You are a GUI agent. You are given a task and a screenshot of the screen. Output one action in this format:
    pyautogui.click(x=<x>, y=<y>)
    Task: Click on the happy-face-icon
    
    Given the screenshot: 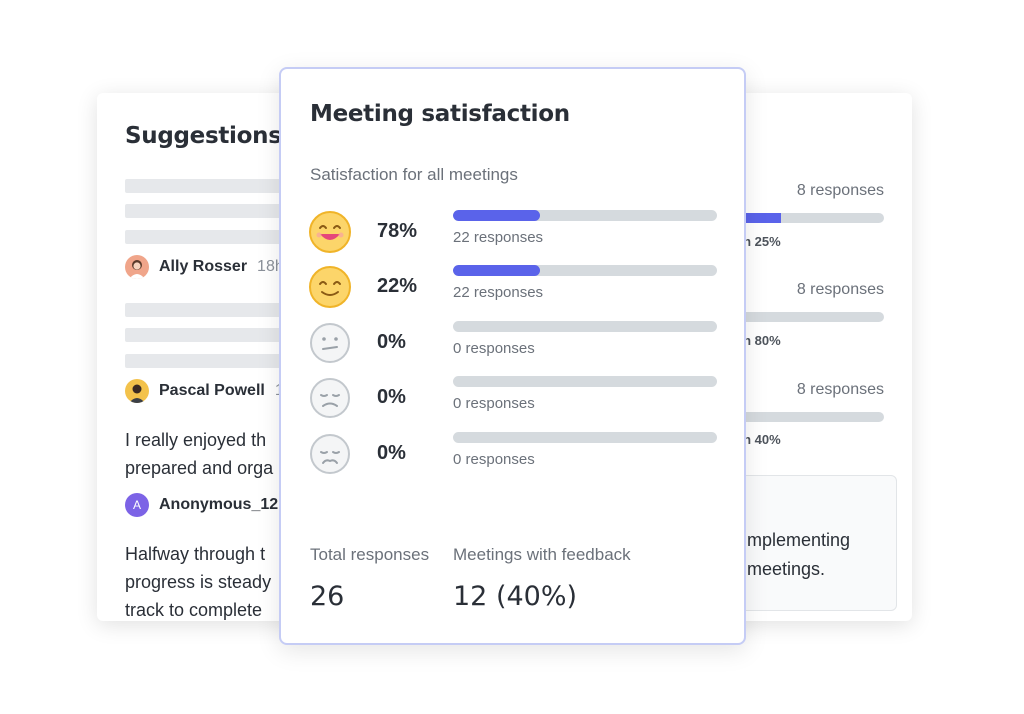 What is the action you would take?
    pyautogui.click(x=330, y=287)
    